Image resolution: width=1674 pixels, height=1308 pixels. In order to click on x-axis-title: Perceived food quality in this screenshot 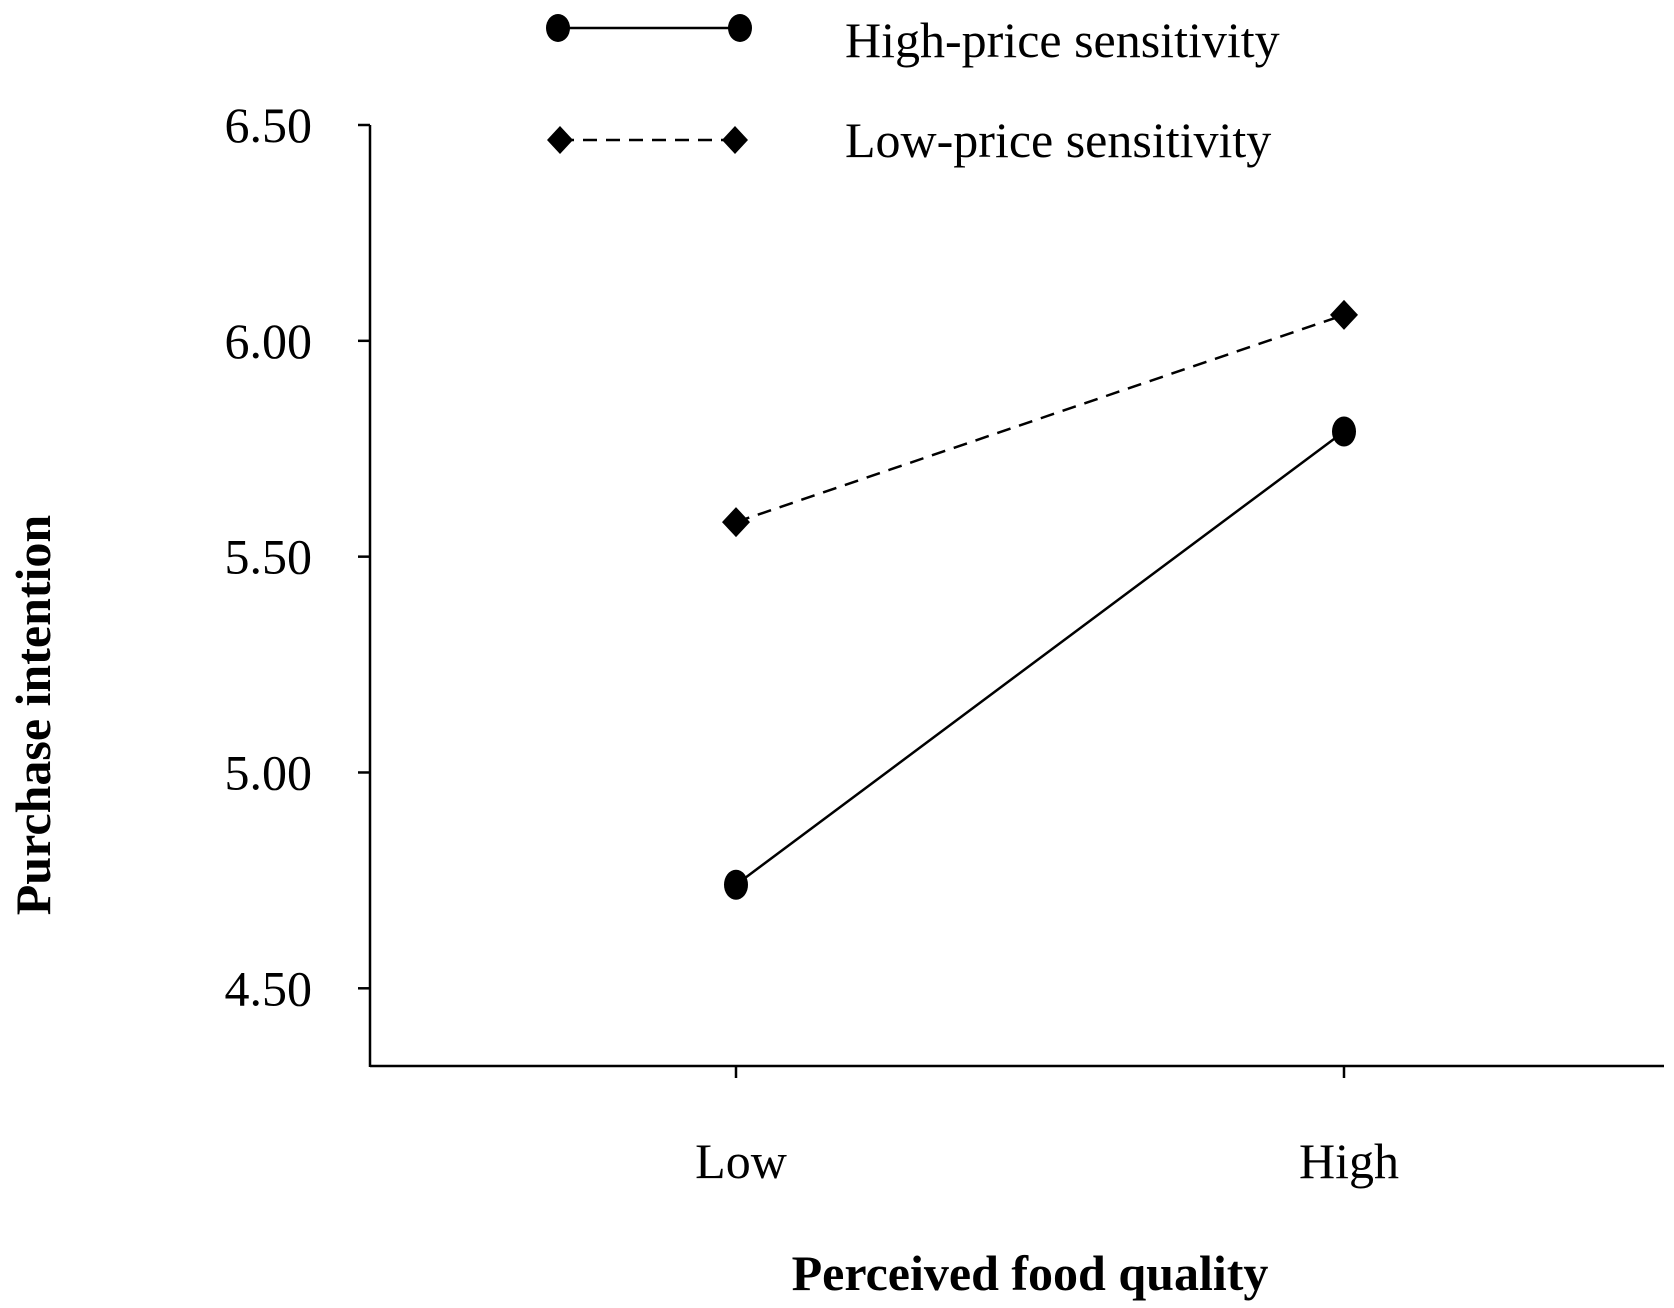, I will do `click(1030, 1273)`.